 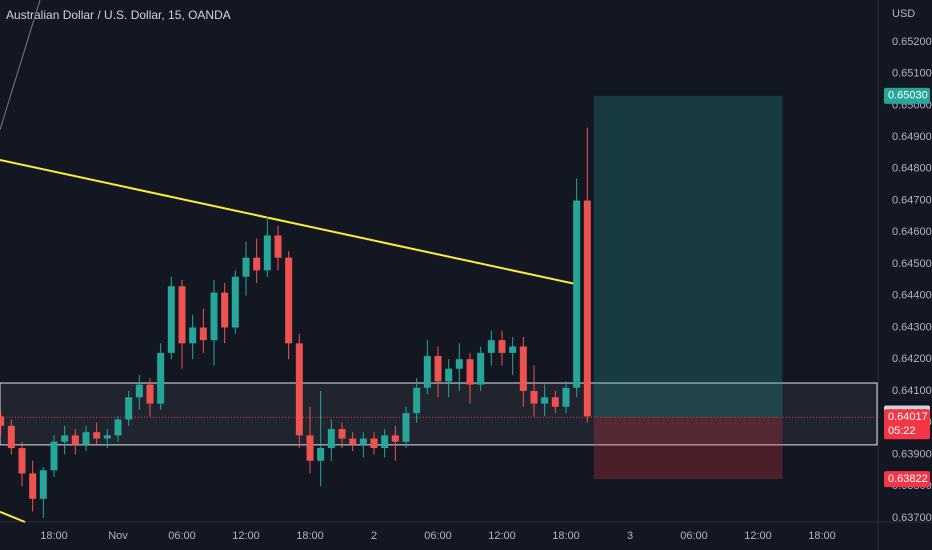 What do you see at coordinates (912, 200) in the screenshot?
I see `y-tick-label: 0.64700` at bounding box center [912, 200].